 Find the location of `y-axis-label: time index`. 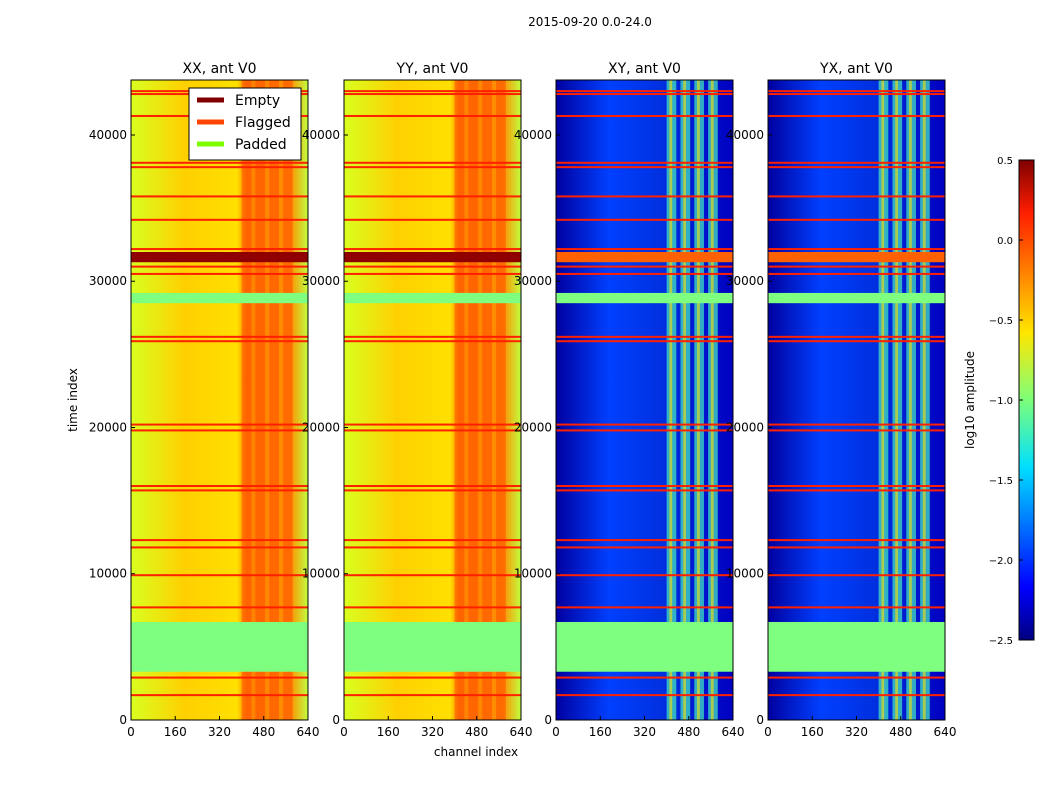

y-axis-label: time index is located at coordinates (73, 400).